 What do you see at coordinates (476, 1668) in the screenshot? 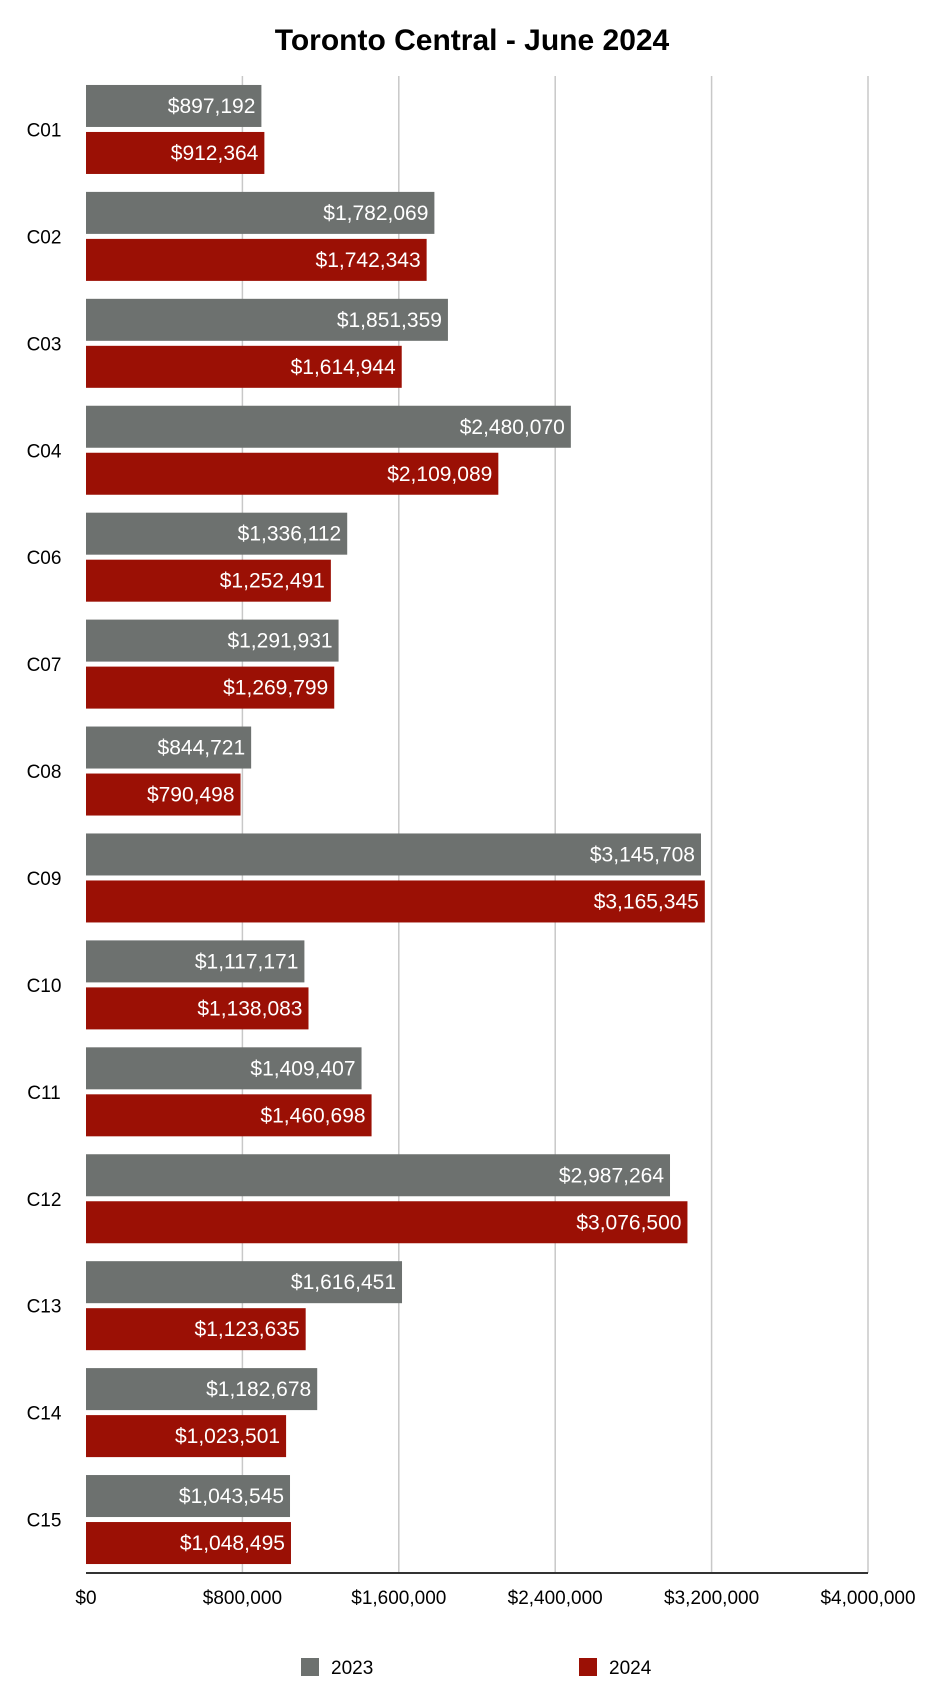
I see `legend: 2023 2024` at bounding box center [476, 1668].